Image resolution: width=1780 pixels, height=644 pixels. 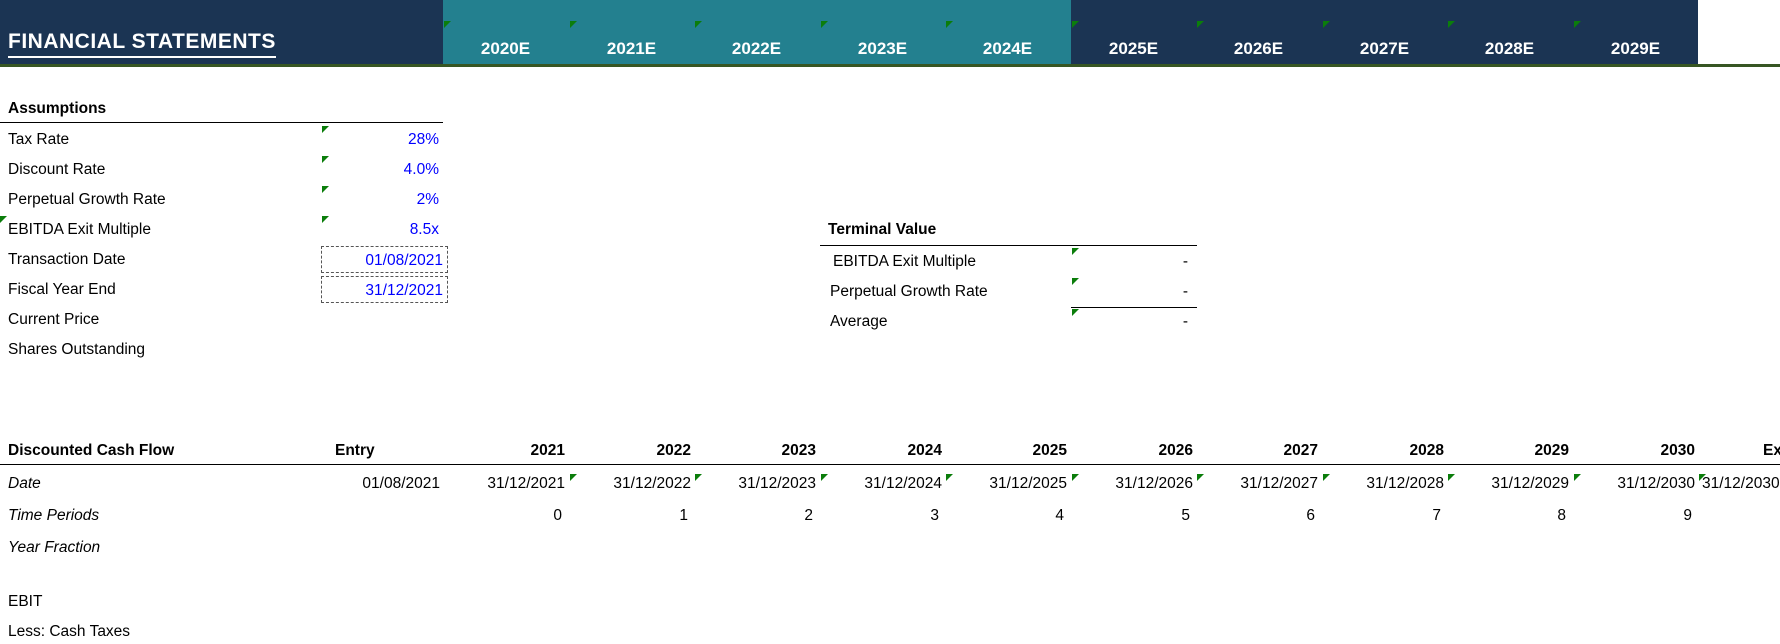 What do you see at coordinates (355, 450) in the screenshot?
I see `dcf-entry-header: Entry` at bounding box center [355, 450].